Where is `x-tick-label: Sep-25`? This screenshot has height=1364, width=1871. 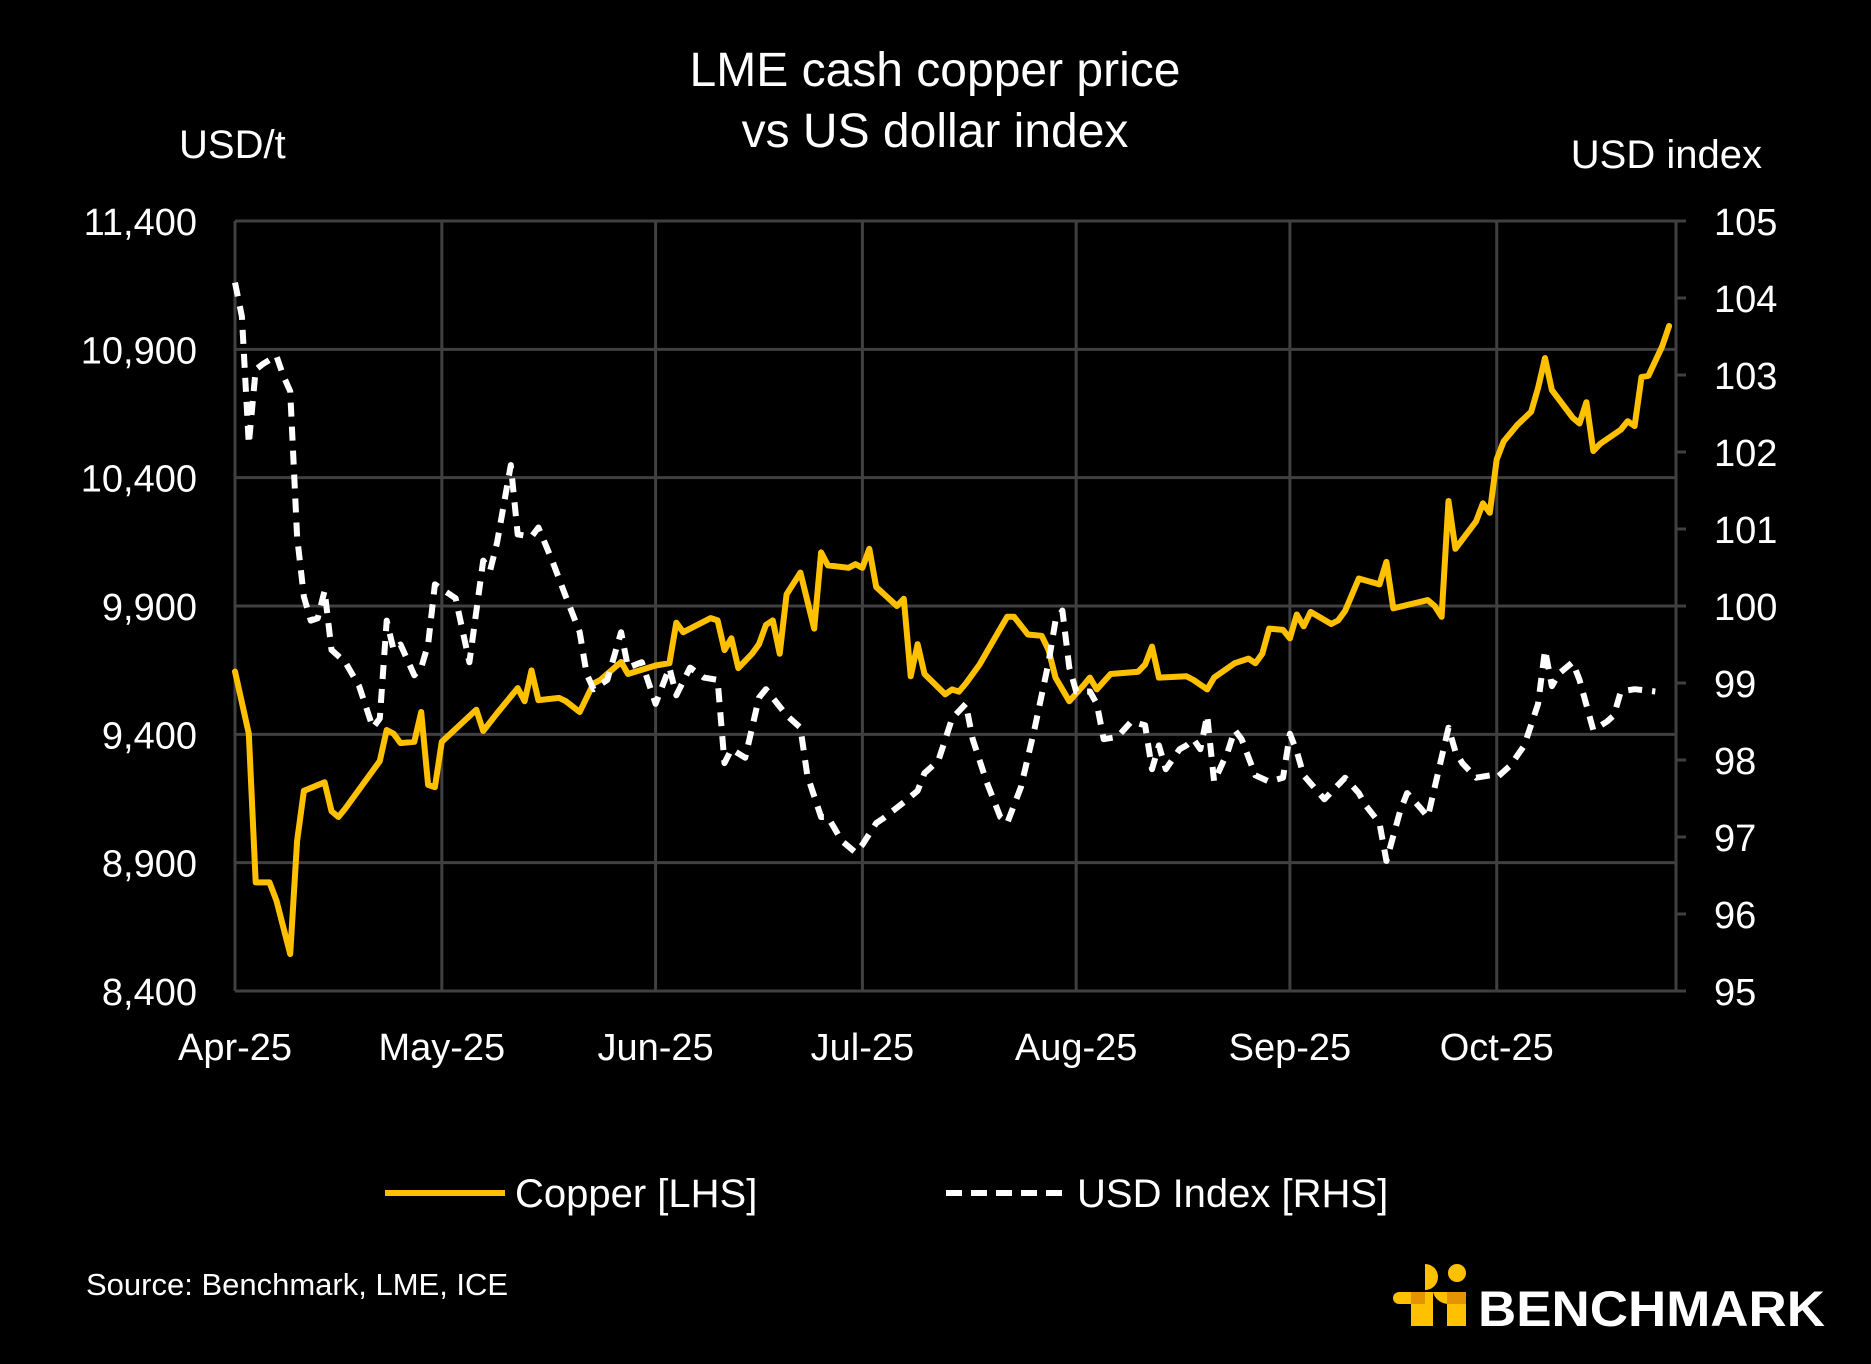
x-tick-label: Sep-25 is located at coordinates (1290, 1048).